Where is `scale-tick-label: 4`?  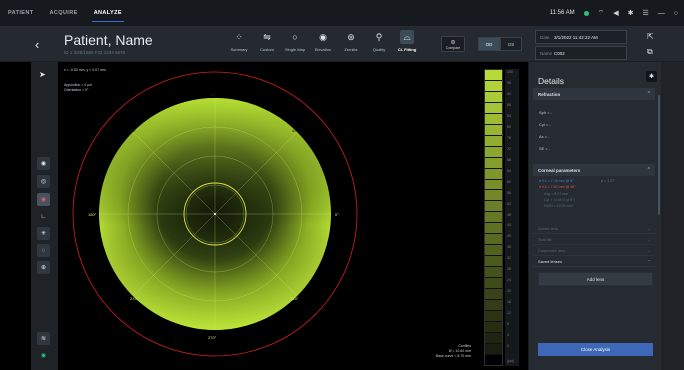
scale-tick-label: 4 is located at coordinates (508, 335).